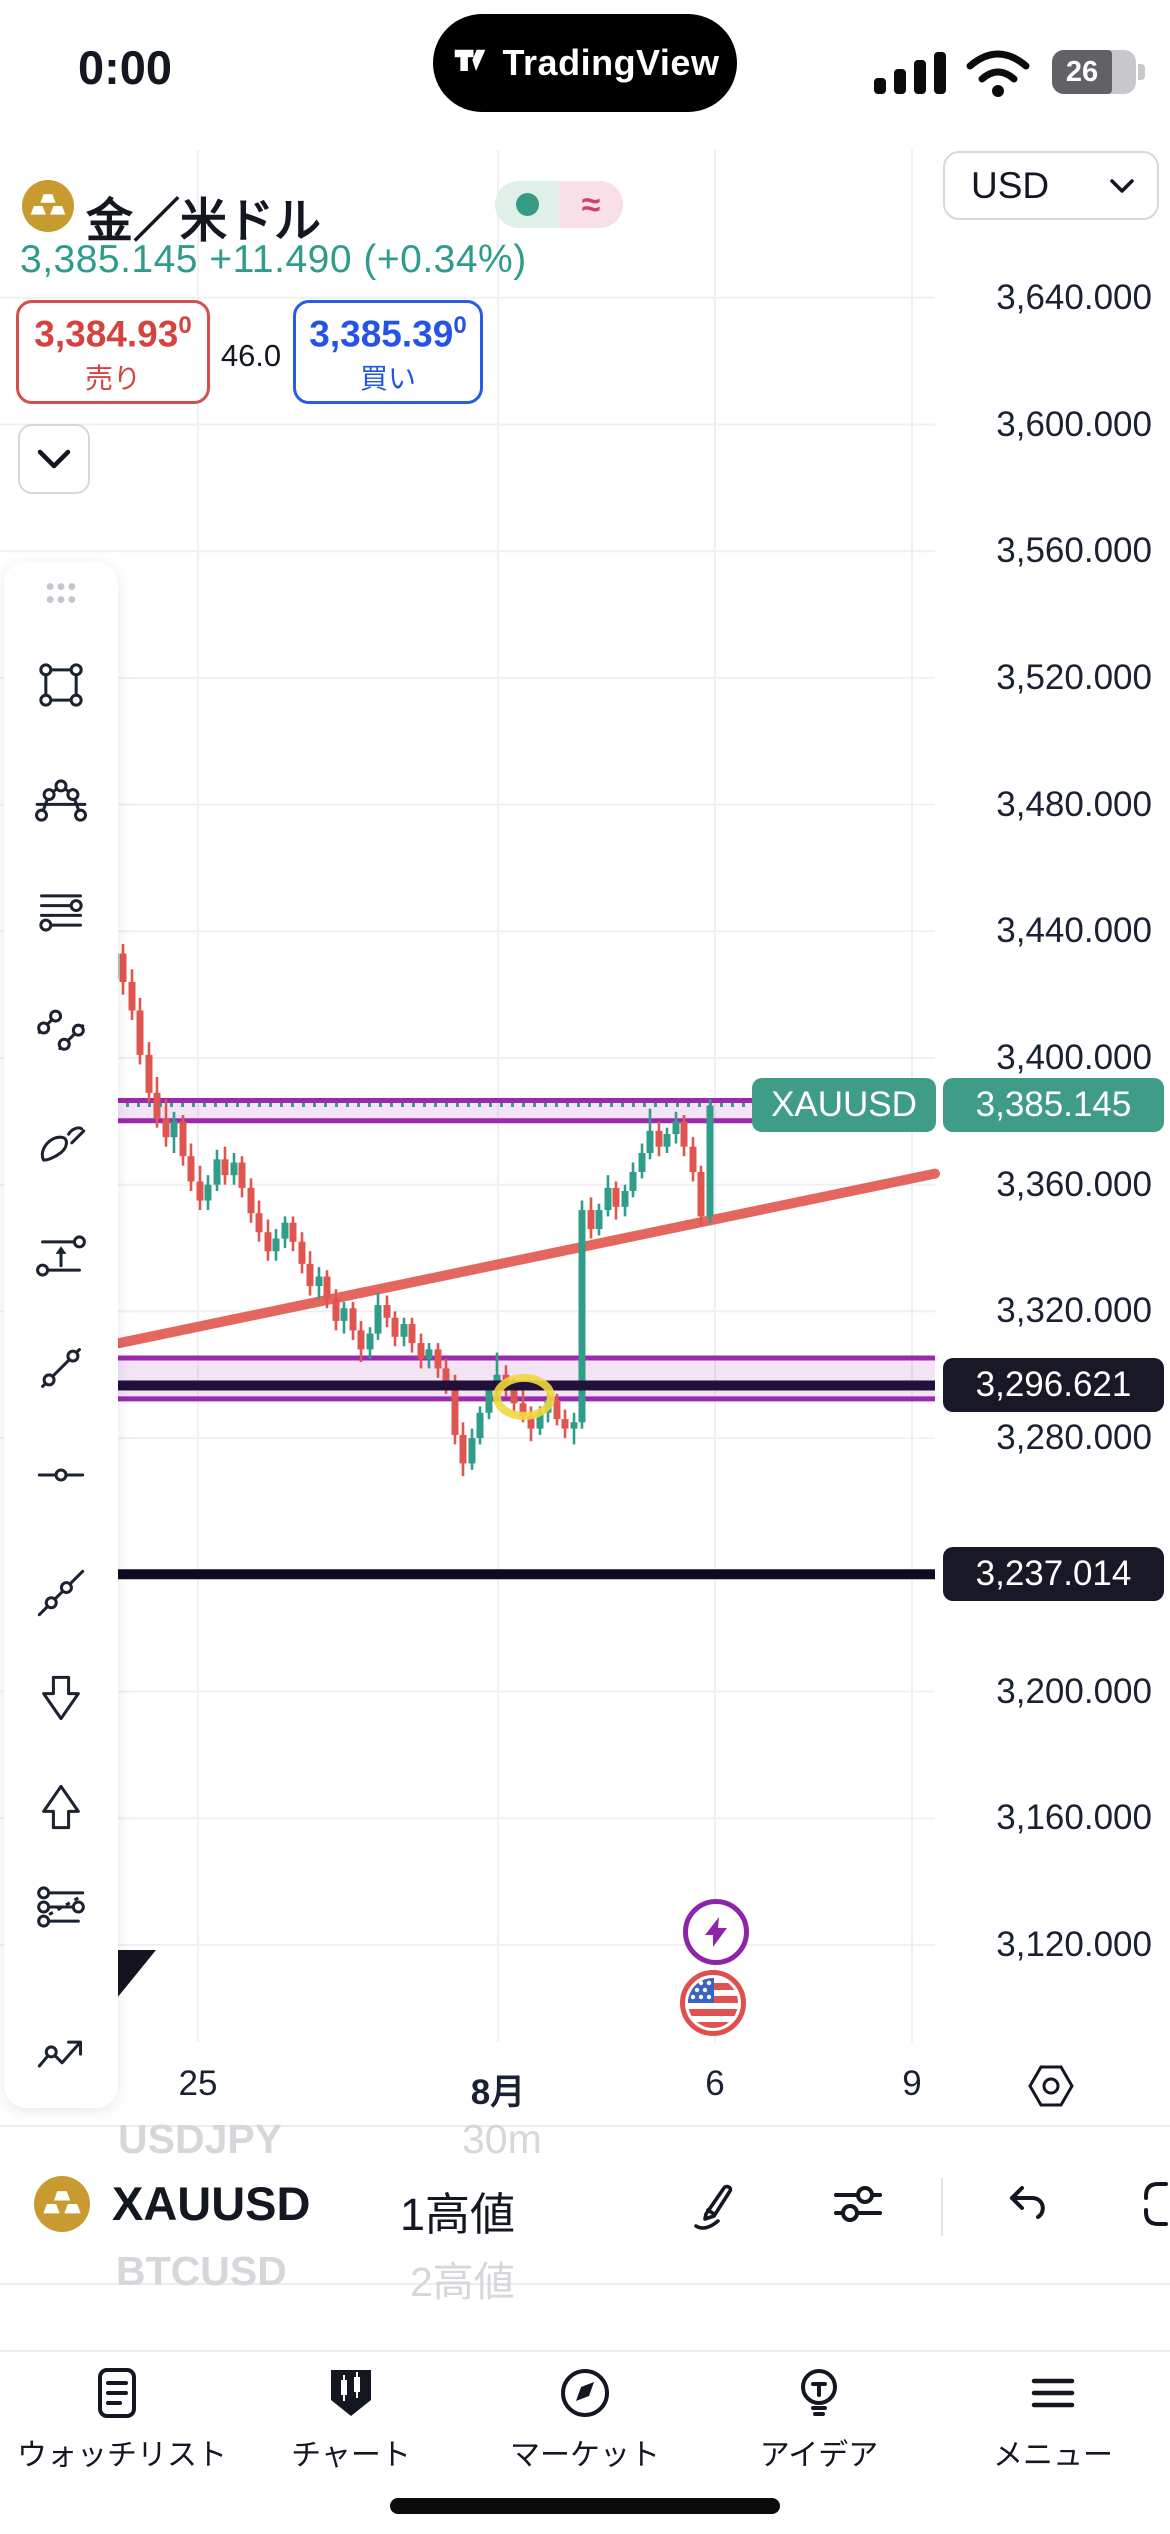  Describe the element at coordinates (1026, 2204) in the screenshot. I see `undo-button` at that location.